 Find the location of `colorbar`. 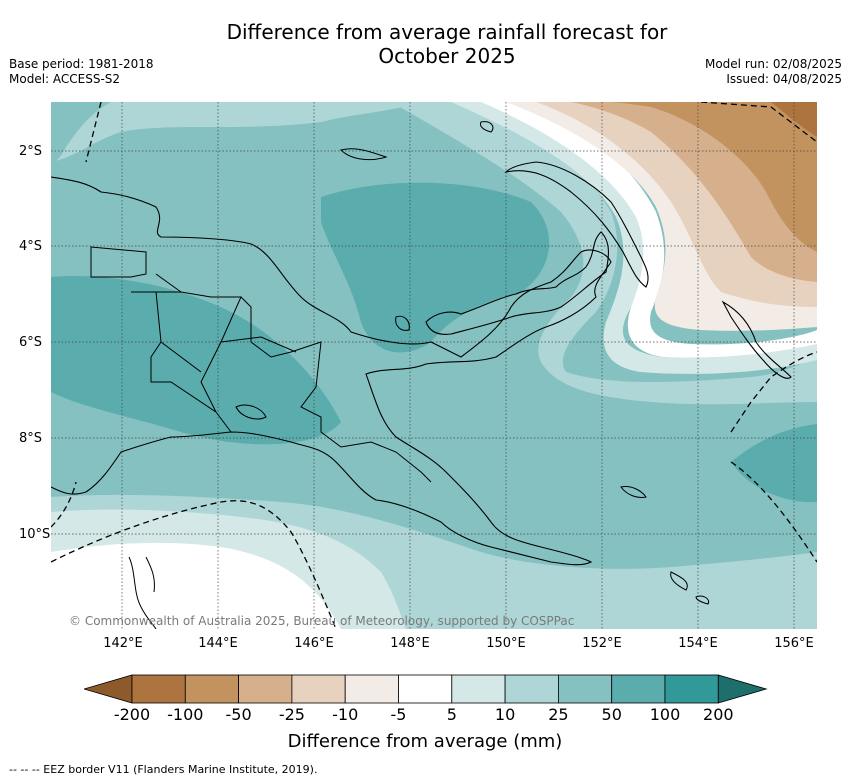

colorbar is located at coordinates (426, 689).